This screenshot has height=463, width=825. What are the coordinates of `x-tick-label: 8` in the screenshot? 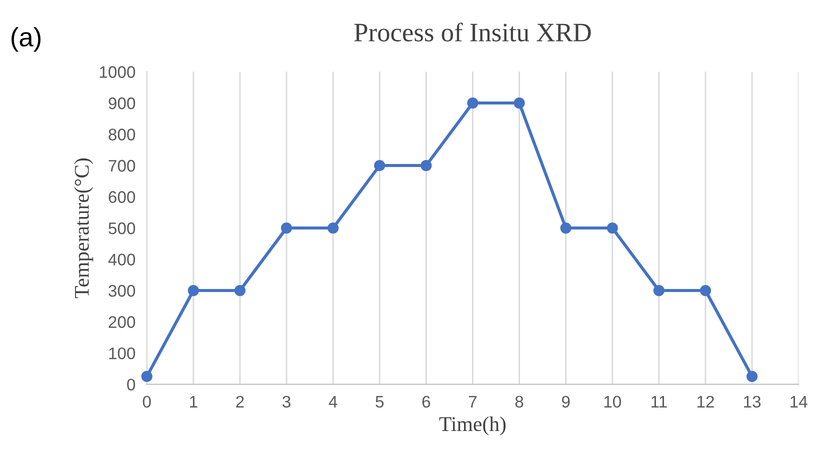 It's located at (519, 402).